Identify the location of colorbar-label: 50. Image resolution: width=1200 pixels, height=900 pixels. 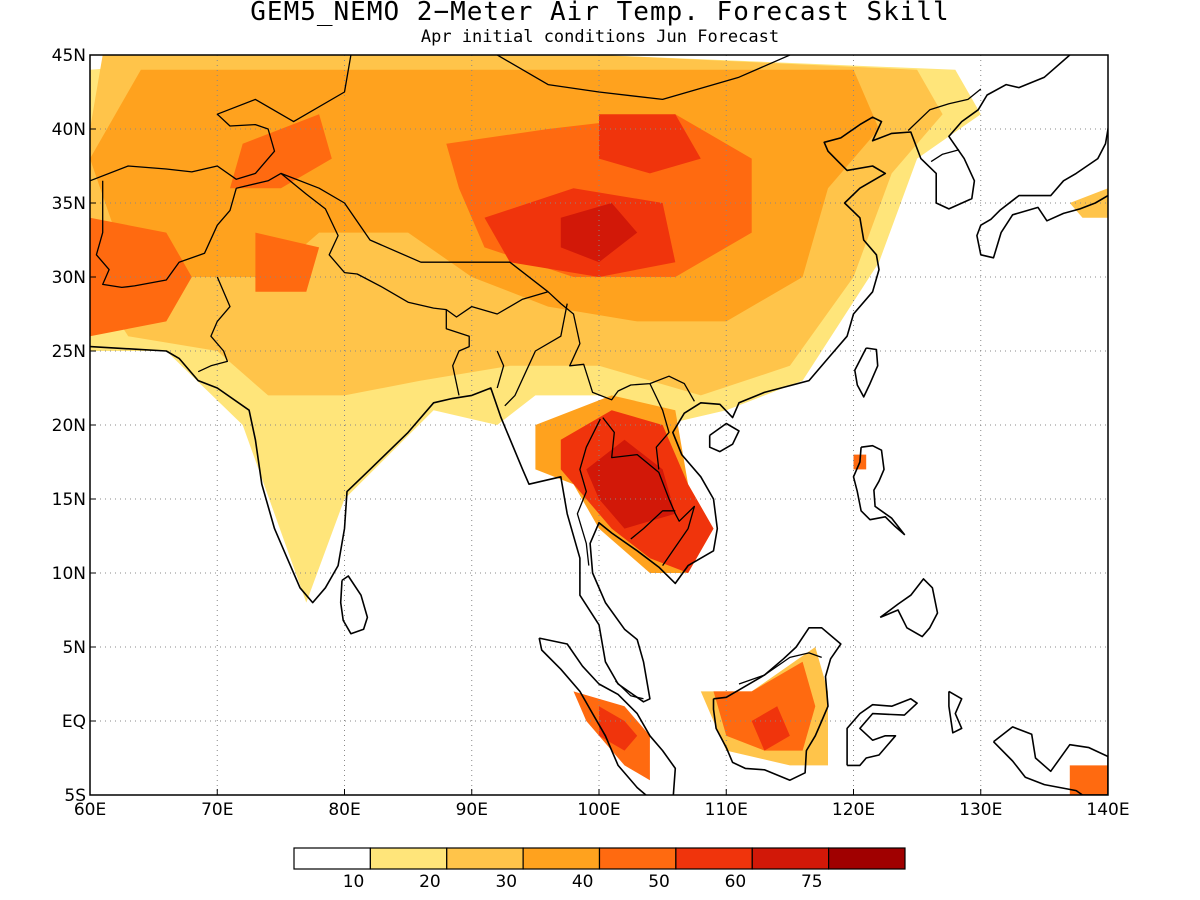
(659, 882).